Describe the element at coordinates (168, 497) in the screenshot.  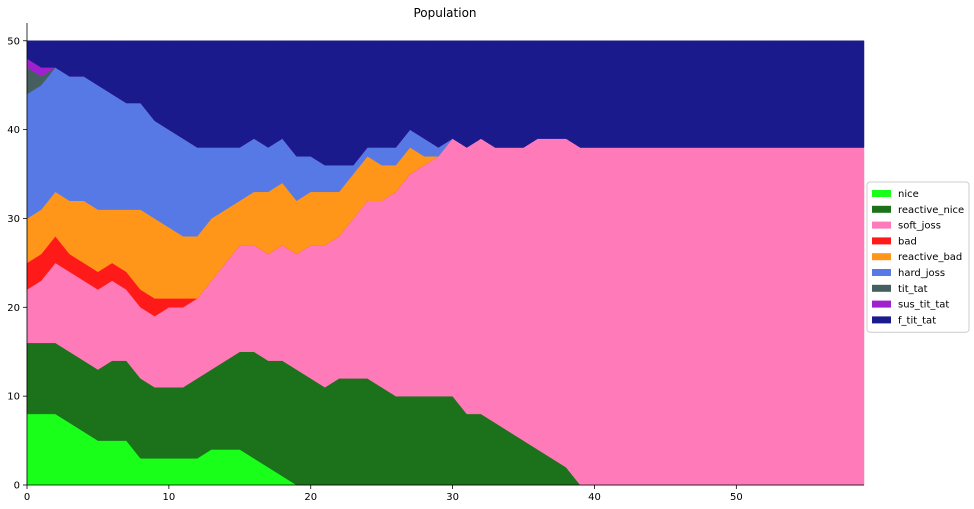
I see `x-tick-label: 10` at that location.